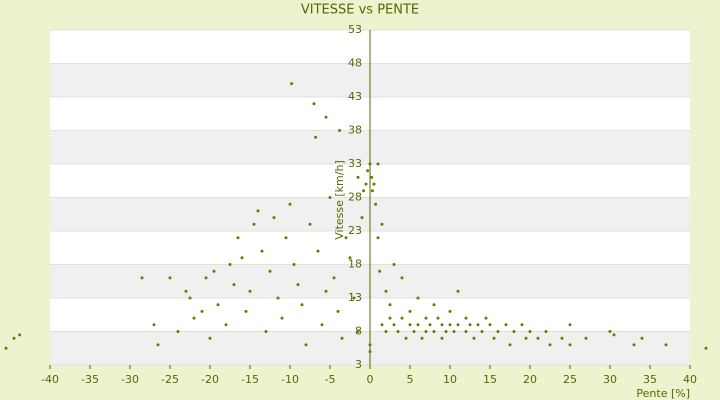 The image size is (720, 400). Describe the element at coordinates (355, 264) in the screenshot. I see `y-tick-label: 18` at that location.